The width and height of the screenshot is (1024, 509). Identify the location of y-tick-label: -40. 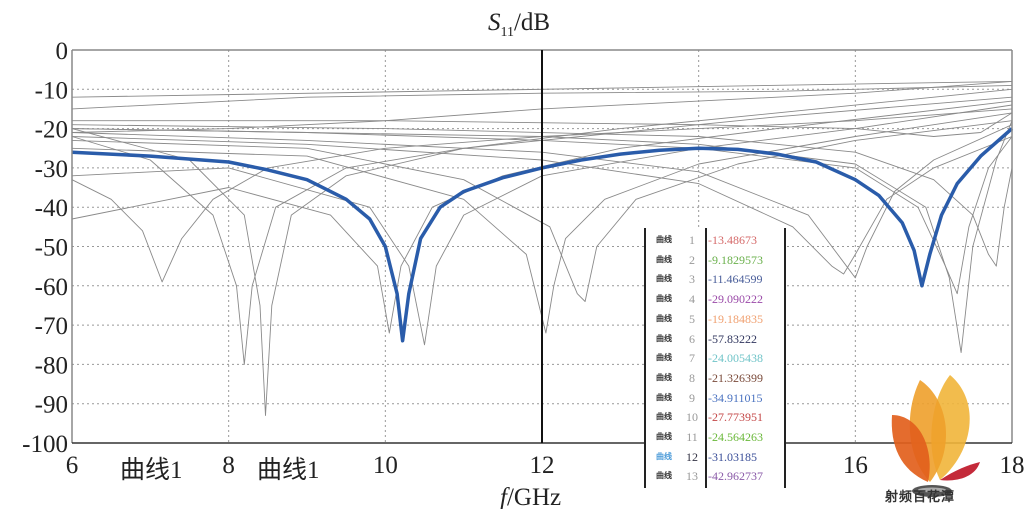
(51, 208).